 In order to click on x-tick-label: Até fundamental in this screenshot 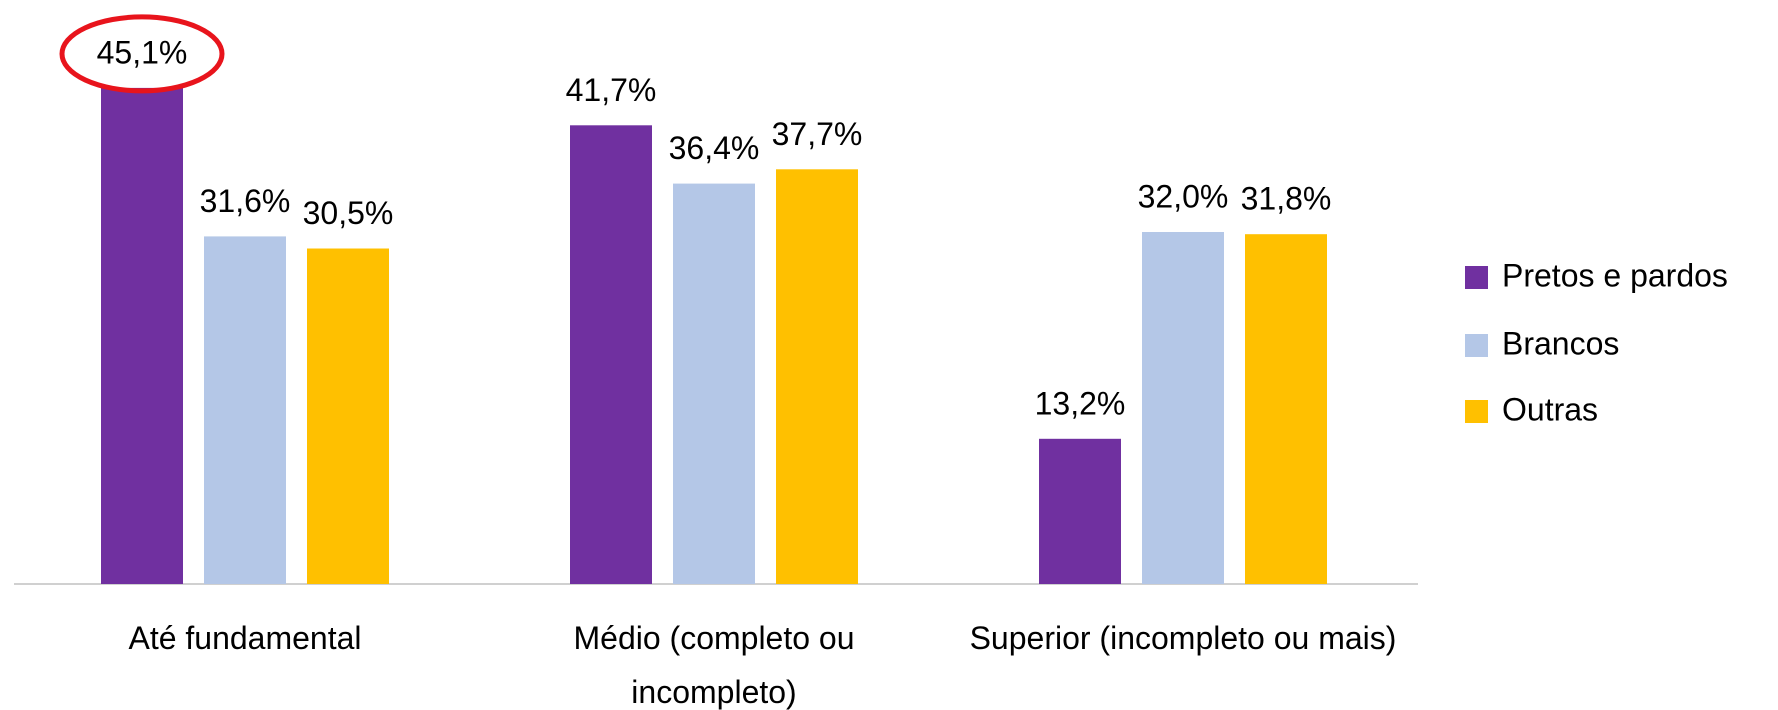, I will do `click(245, 638)`.